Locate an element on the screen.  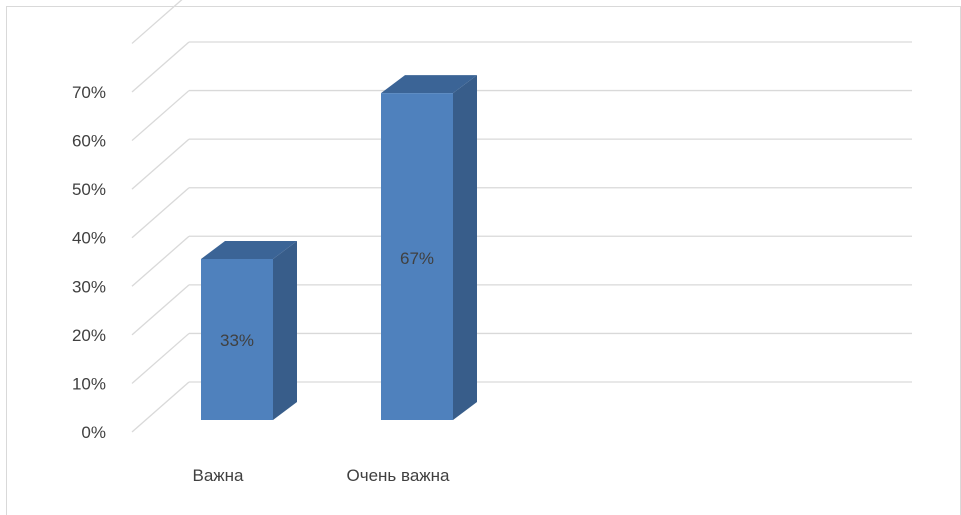
data-label: 67% is located at coordinates (417, 258).